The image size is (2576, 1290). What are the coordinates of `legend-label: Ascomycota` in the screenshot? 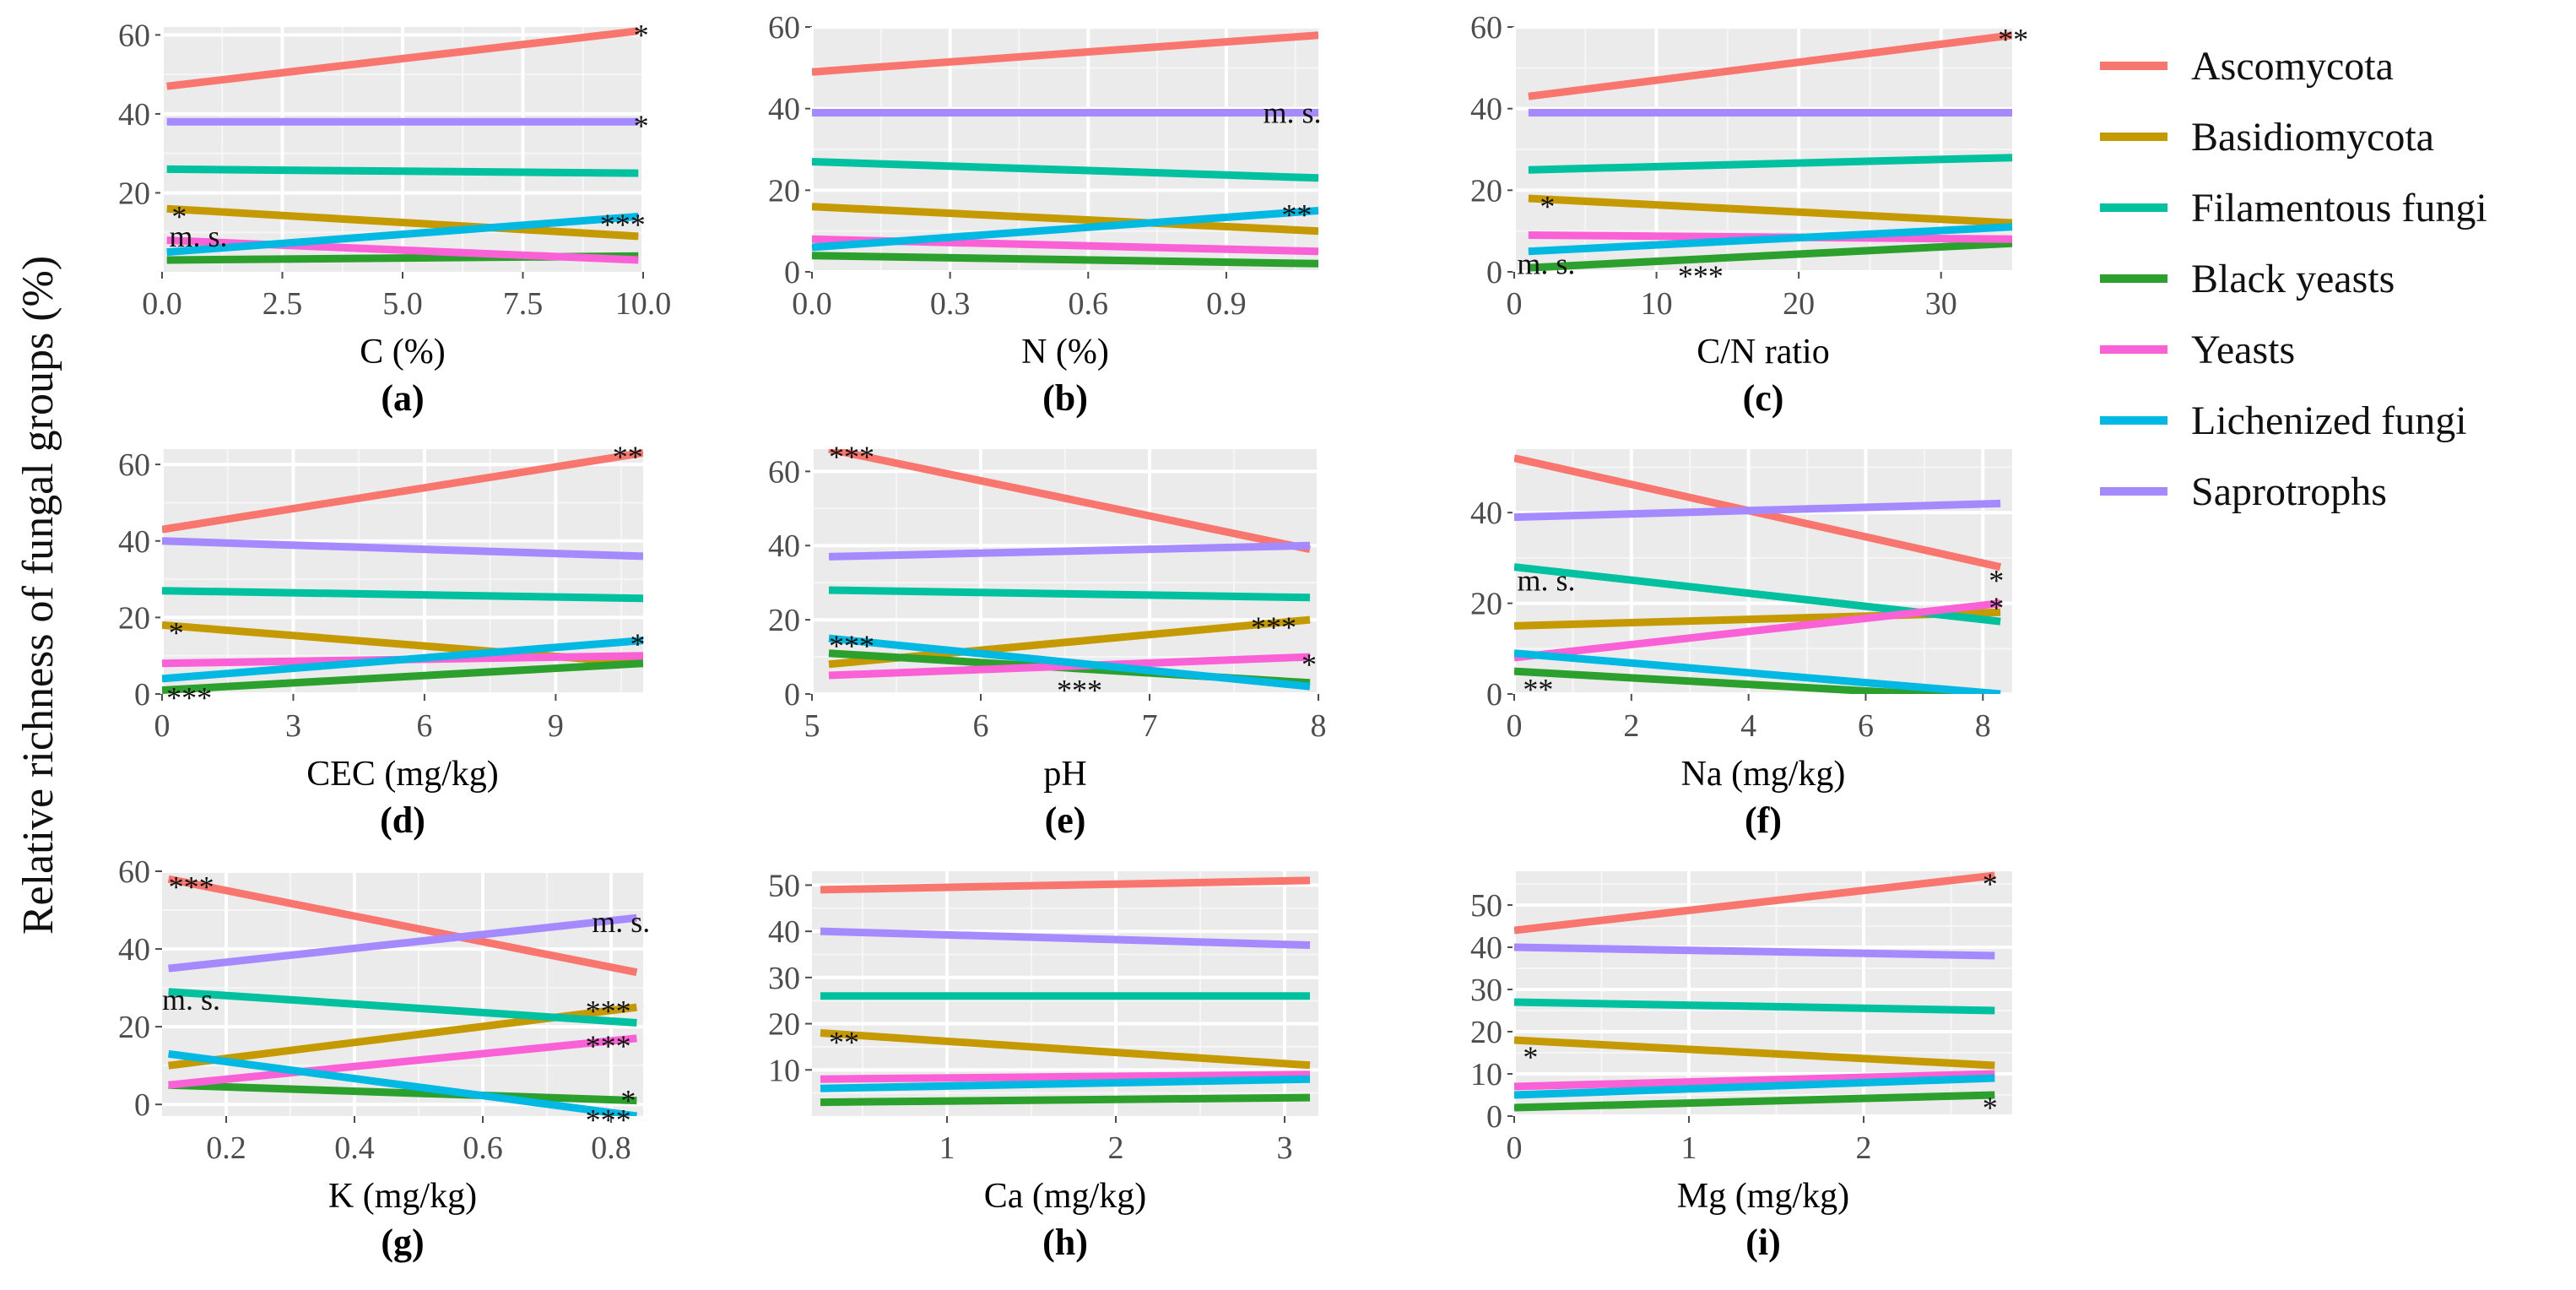 It's located at (2292, 66).